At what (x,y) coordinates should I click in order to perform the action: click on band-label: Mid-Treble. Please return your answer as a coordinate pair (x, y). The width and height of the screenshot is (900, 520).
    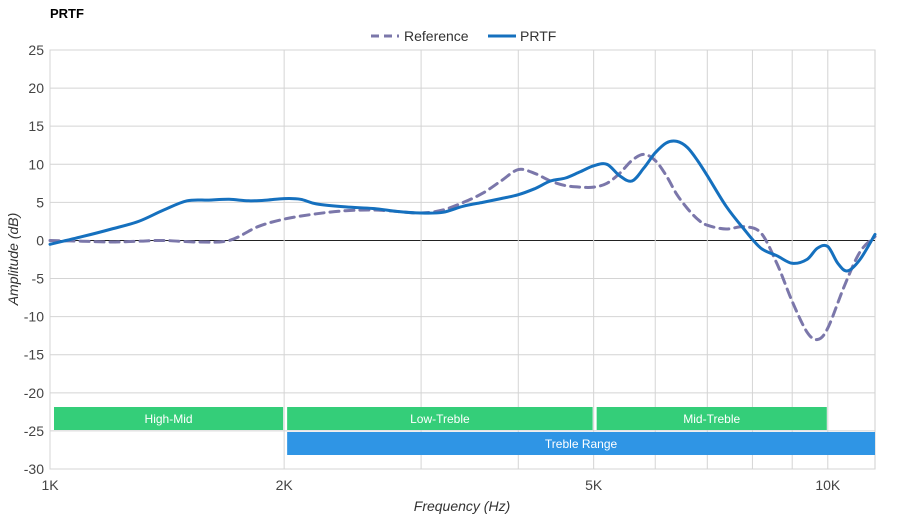
    Looking at the image, I should click on (711, 419).